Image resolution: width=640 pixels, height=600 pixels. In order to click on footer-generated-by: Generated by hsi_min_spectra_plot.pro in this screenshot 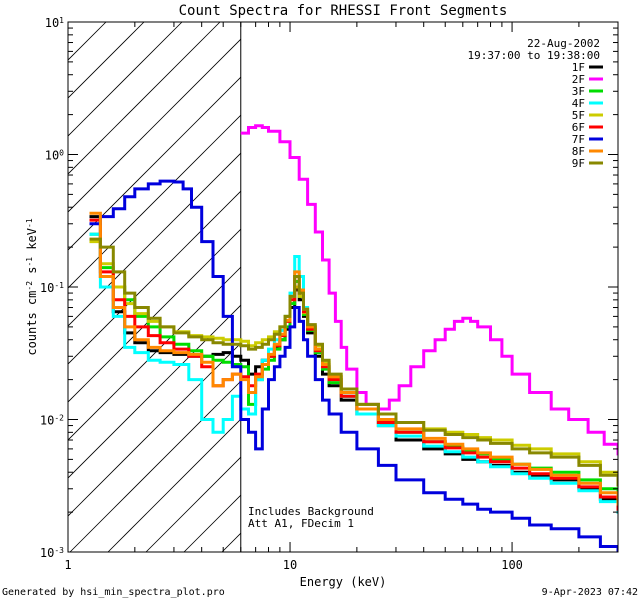, I will do `click(113, 592)`.